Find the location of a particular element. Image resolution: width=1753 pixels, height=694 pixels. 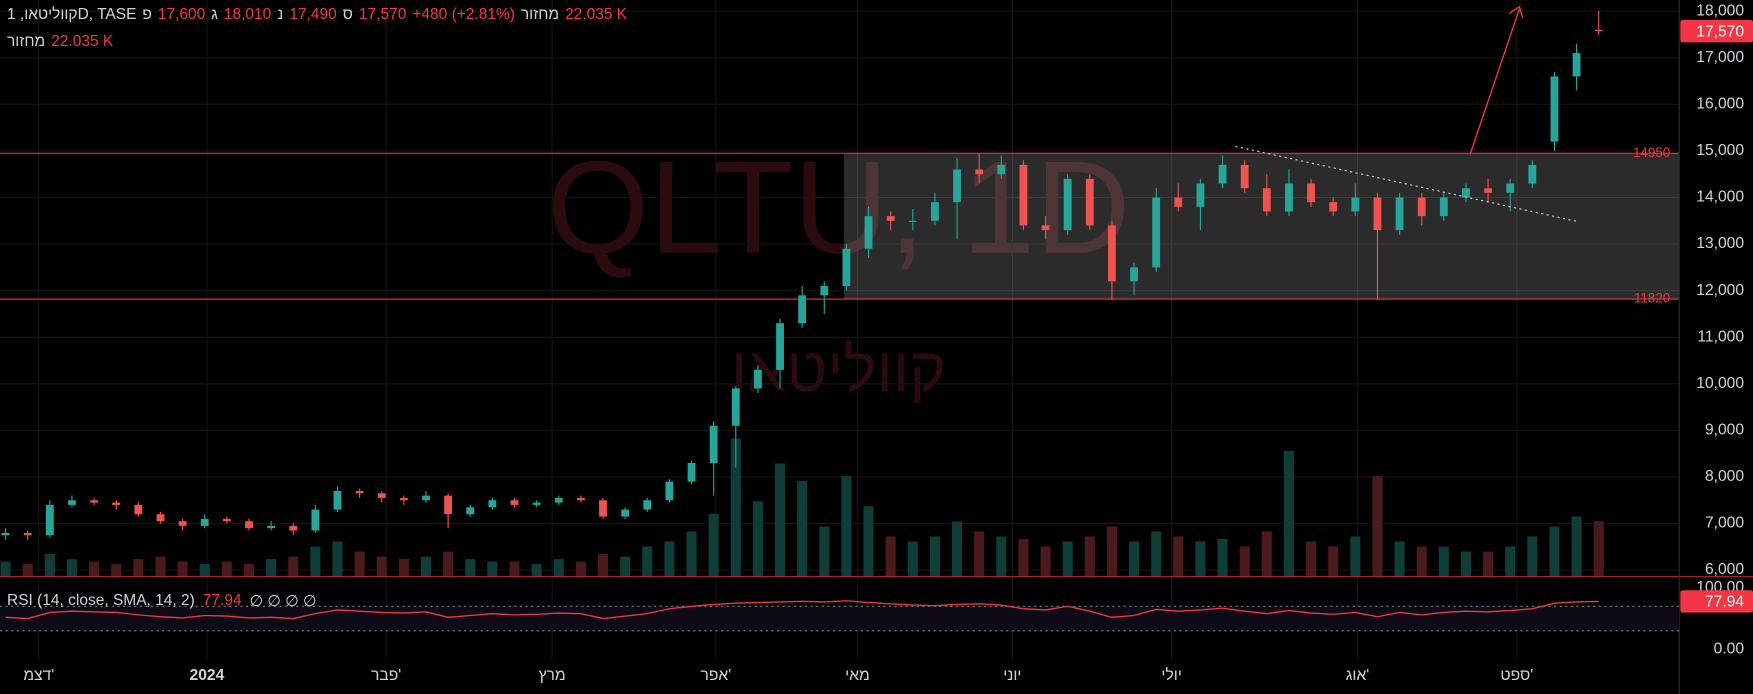

high-label: ג is located at coordinates (214, 14).